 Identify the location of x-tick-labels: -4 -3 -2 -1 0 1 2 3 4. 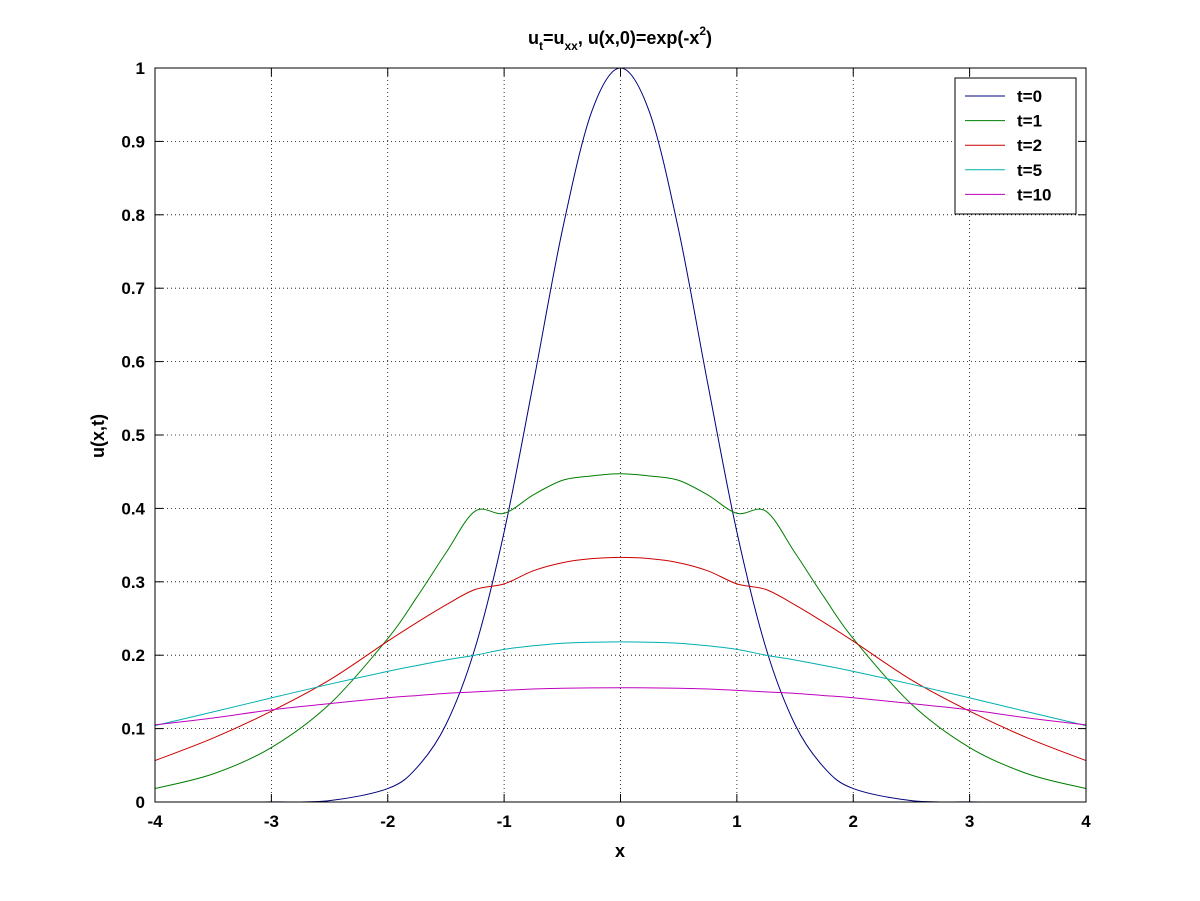
(619, 821).